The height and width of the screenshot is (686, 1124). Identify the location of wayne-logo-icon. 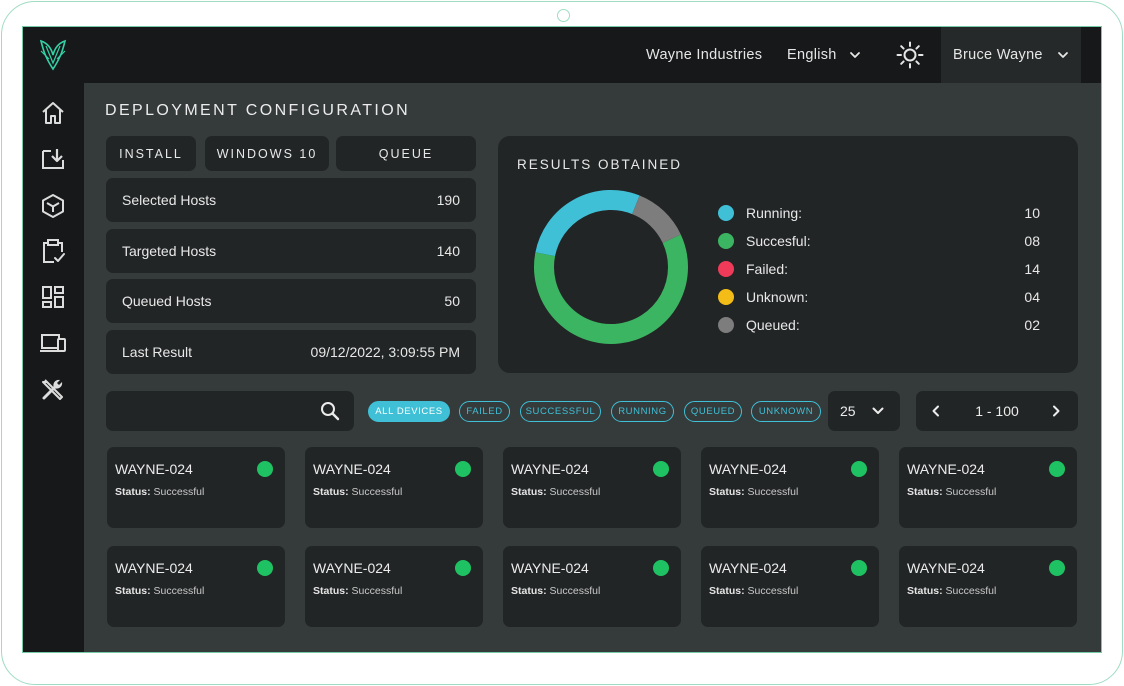
(53, 55).